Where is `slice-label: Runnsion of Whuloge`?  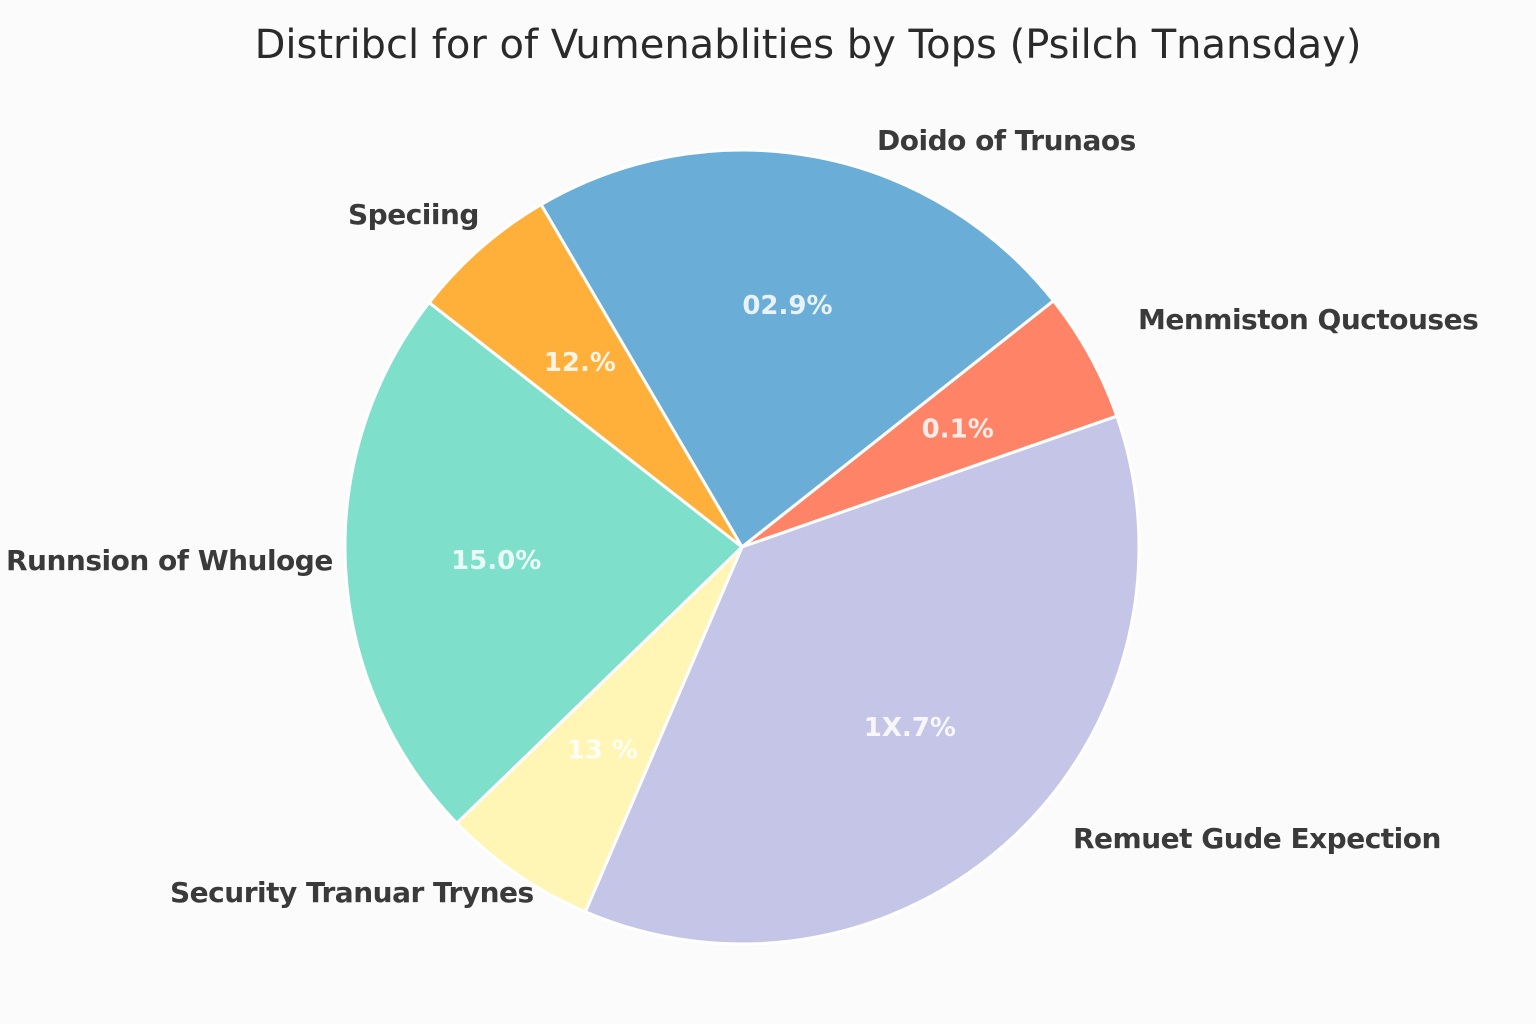 slice-label: Runnsion of Whuloge is located at coordinates (169, 560).